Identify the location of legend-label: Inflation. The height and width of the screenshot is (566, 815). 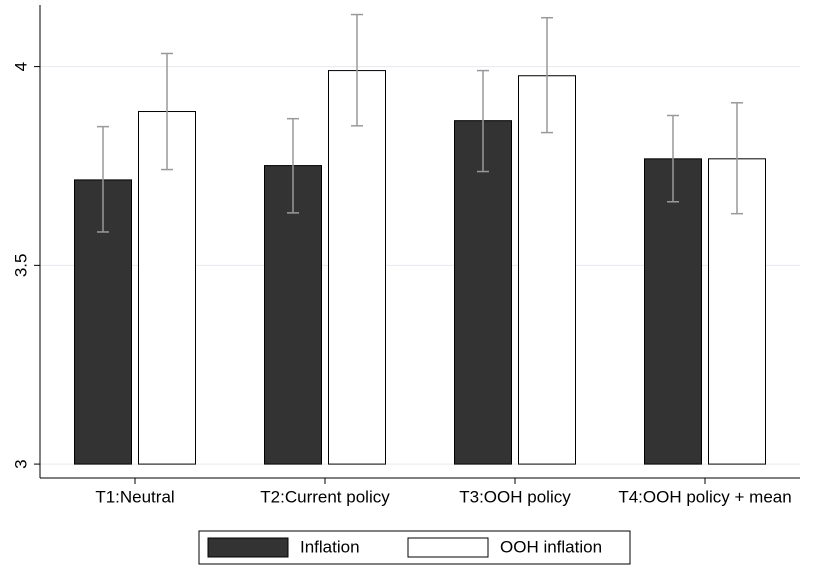
(330, 546).